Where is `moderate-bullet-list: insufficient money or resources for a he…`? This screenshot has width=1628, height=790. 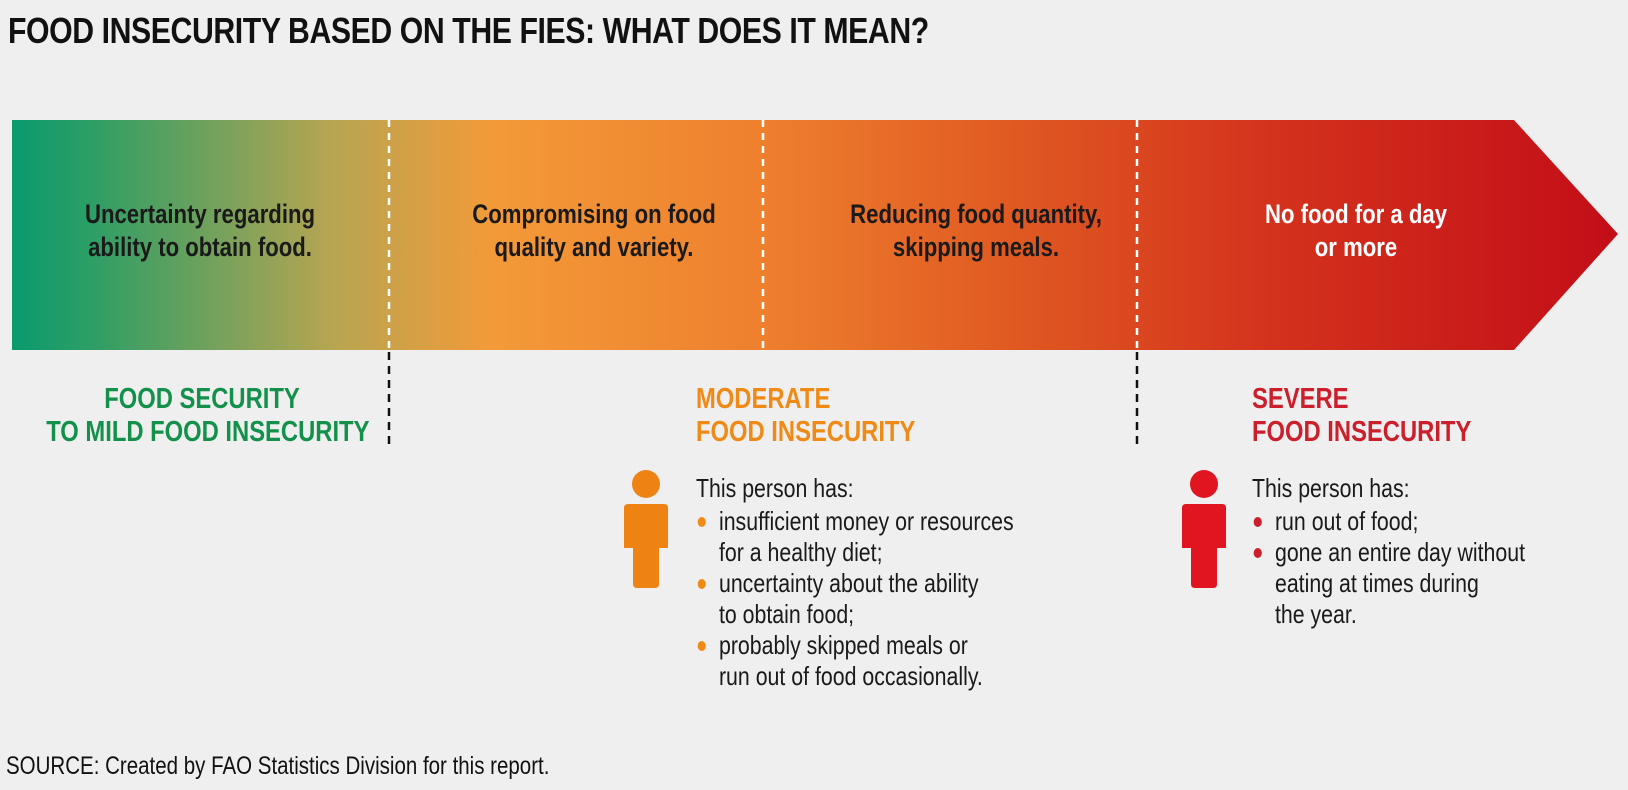
moderate-bullet-list: insufficient money or resources for a he… is located at coordinates (855, 599).